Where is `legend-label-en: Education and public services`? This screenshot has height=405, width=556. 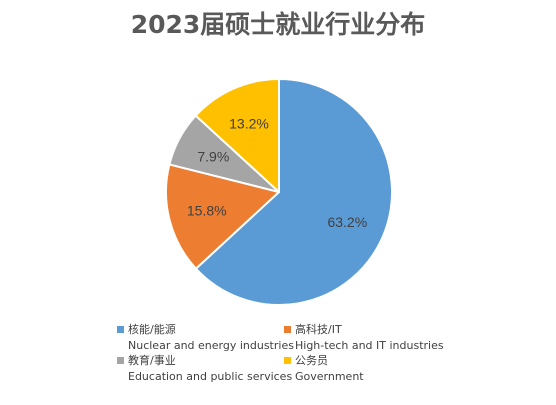 legend-label-en: Education and public services is located at coordinates (210, 376).